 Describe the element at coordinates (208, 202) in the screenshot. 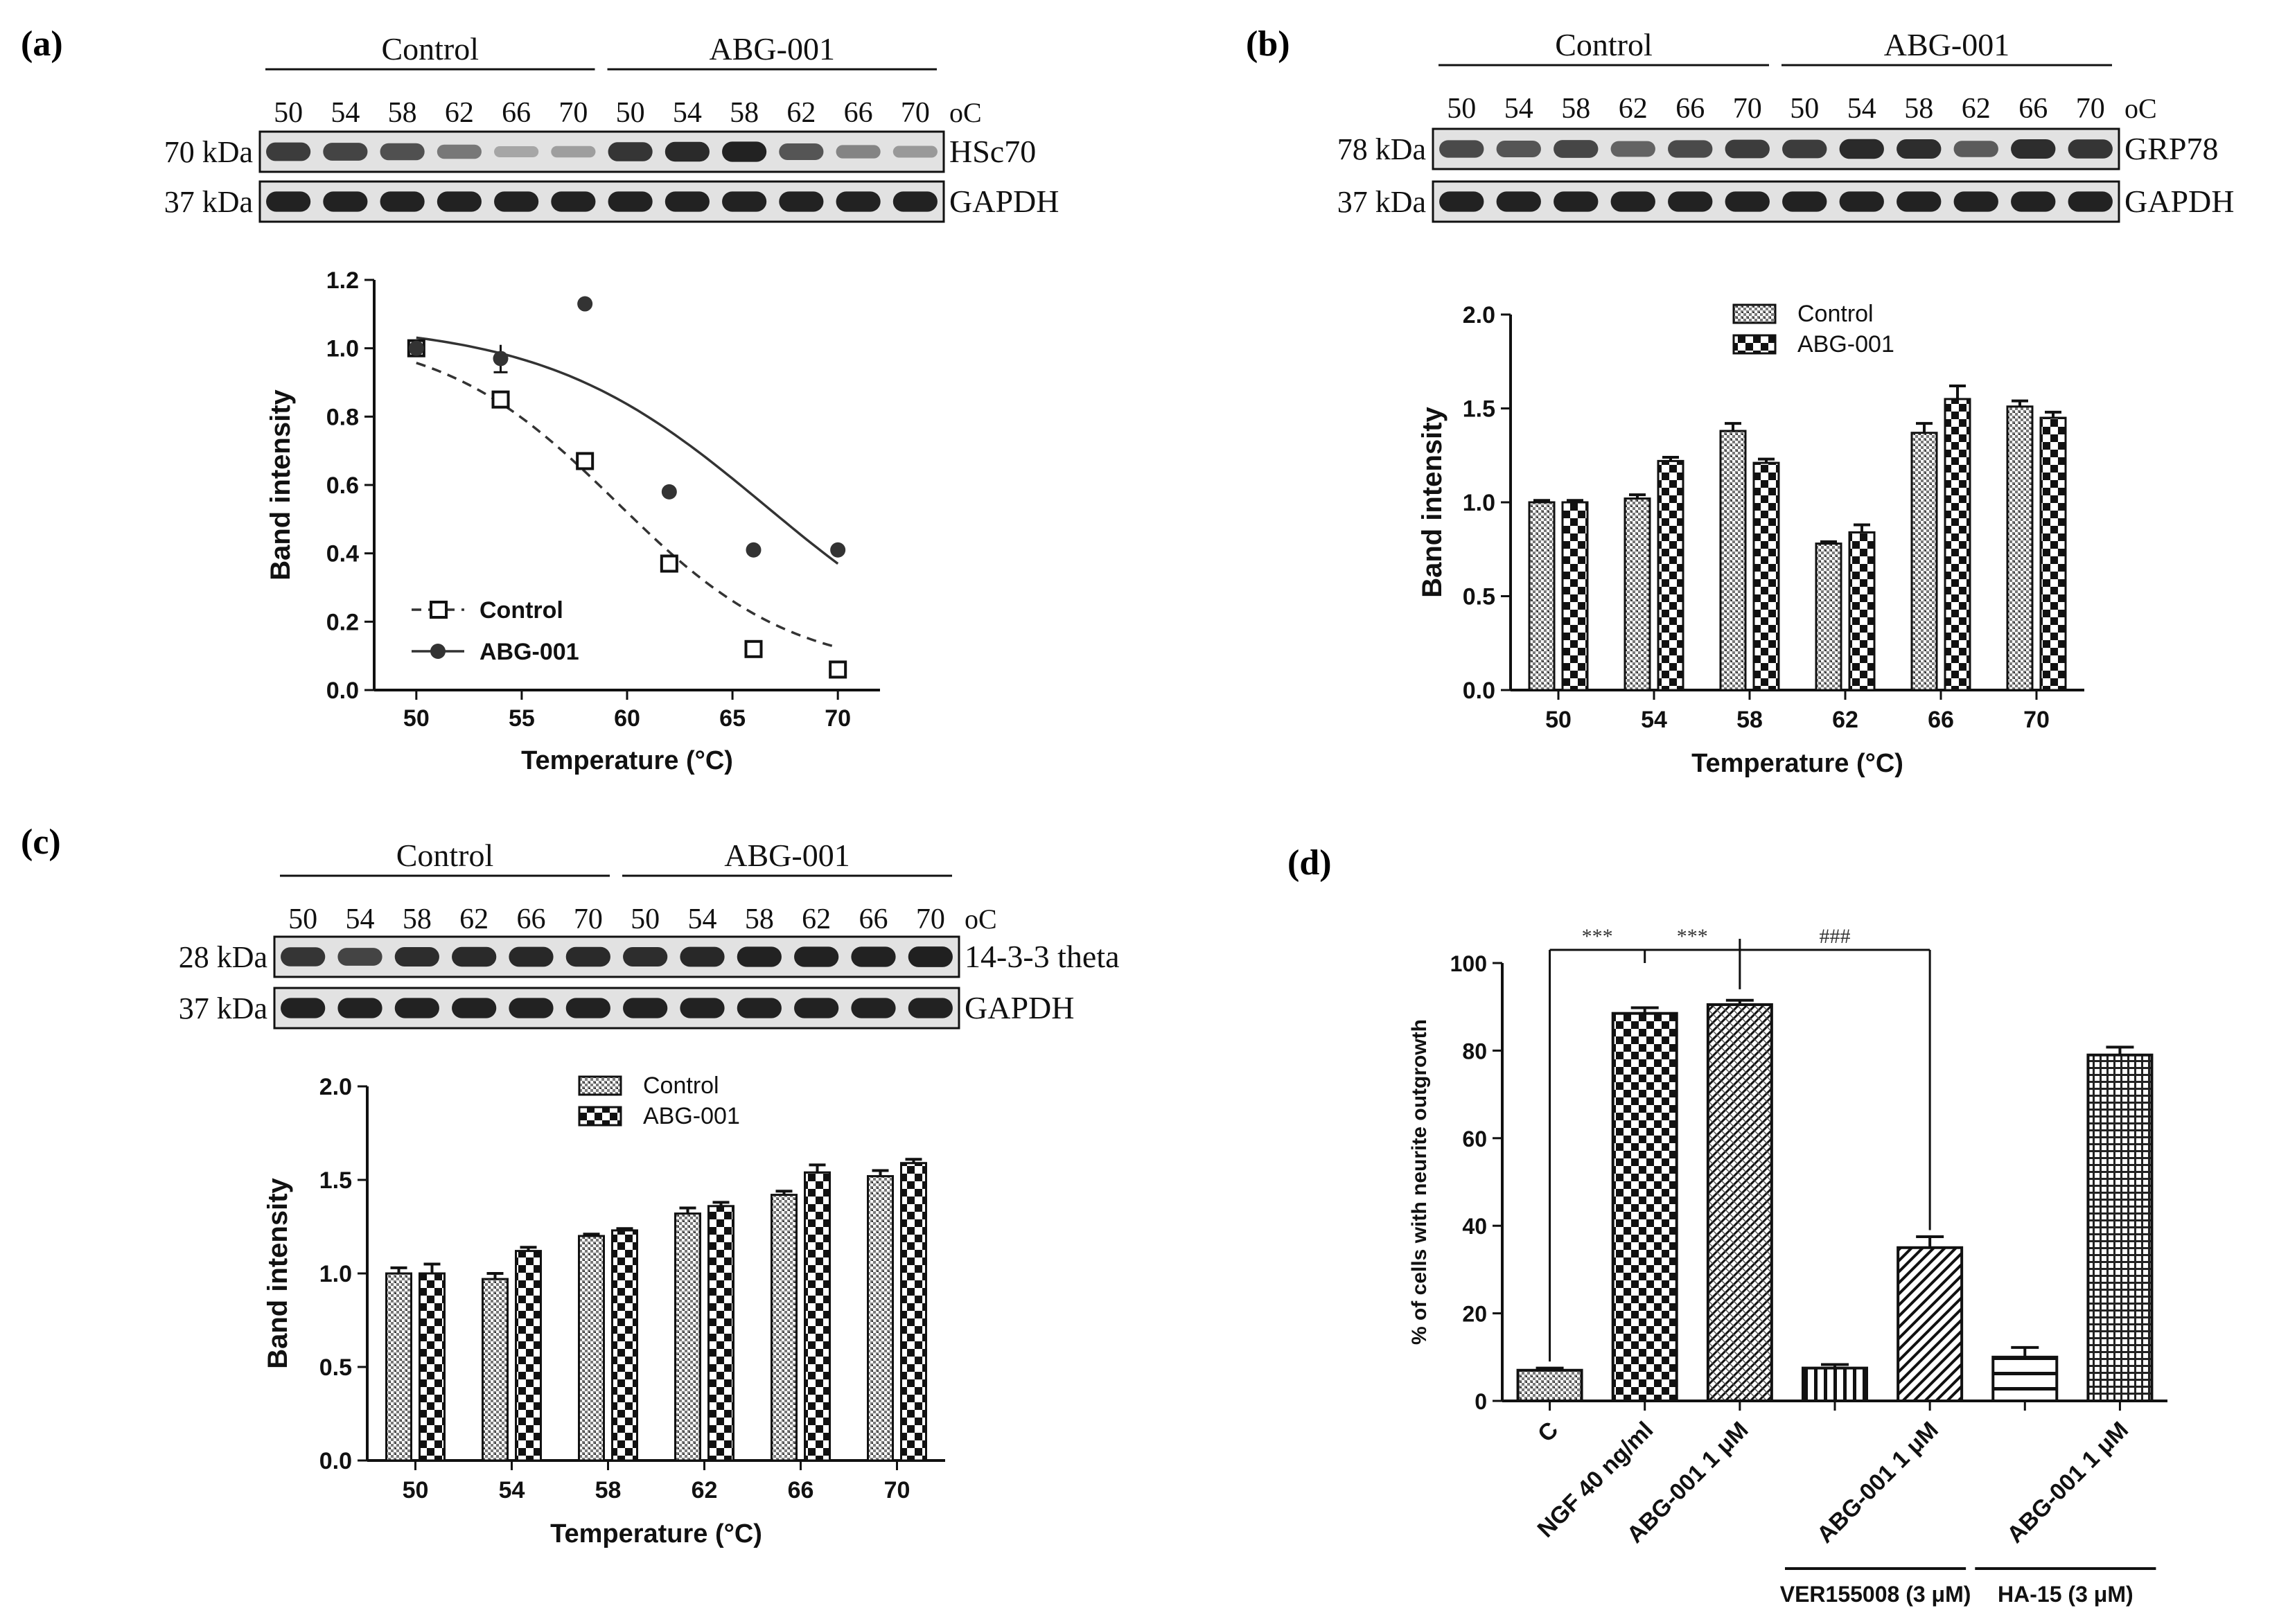

I see `molecular-weight-label: 37 kDa` at that location.